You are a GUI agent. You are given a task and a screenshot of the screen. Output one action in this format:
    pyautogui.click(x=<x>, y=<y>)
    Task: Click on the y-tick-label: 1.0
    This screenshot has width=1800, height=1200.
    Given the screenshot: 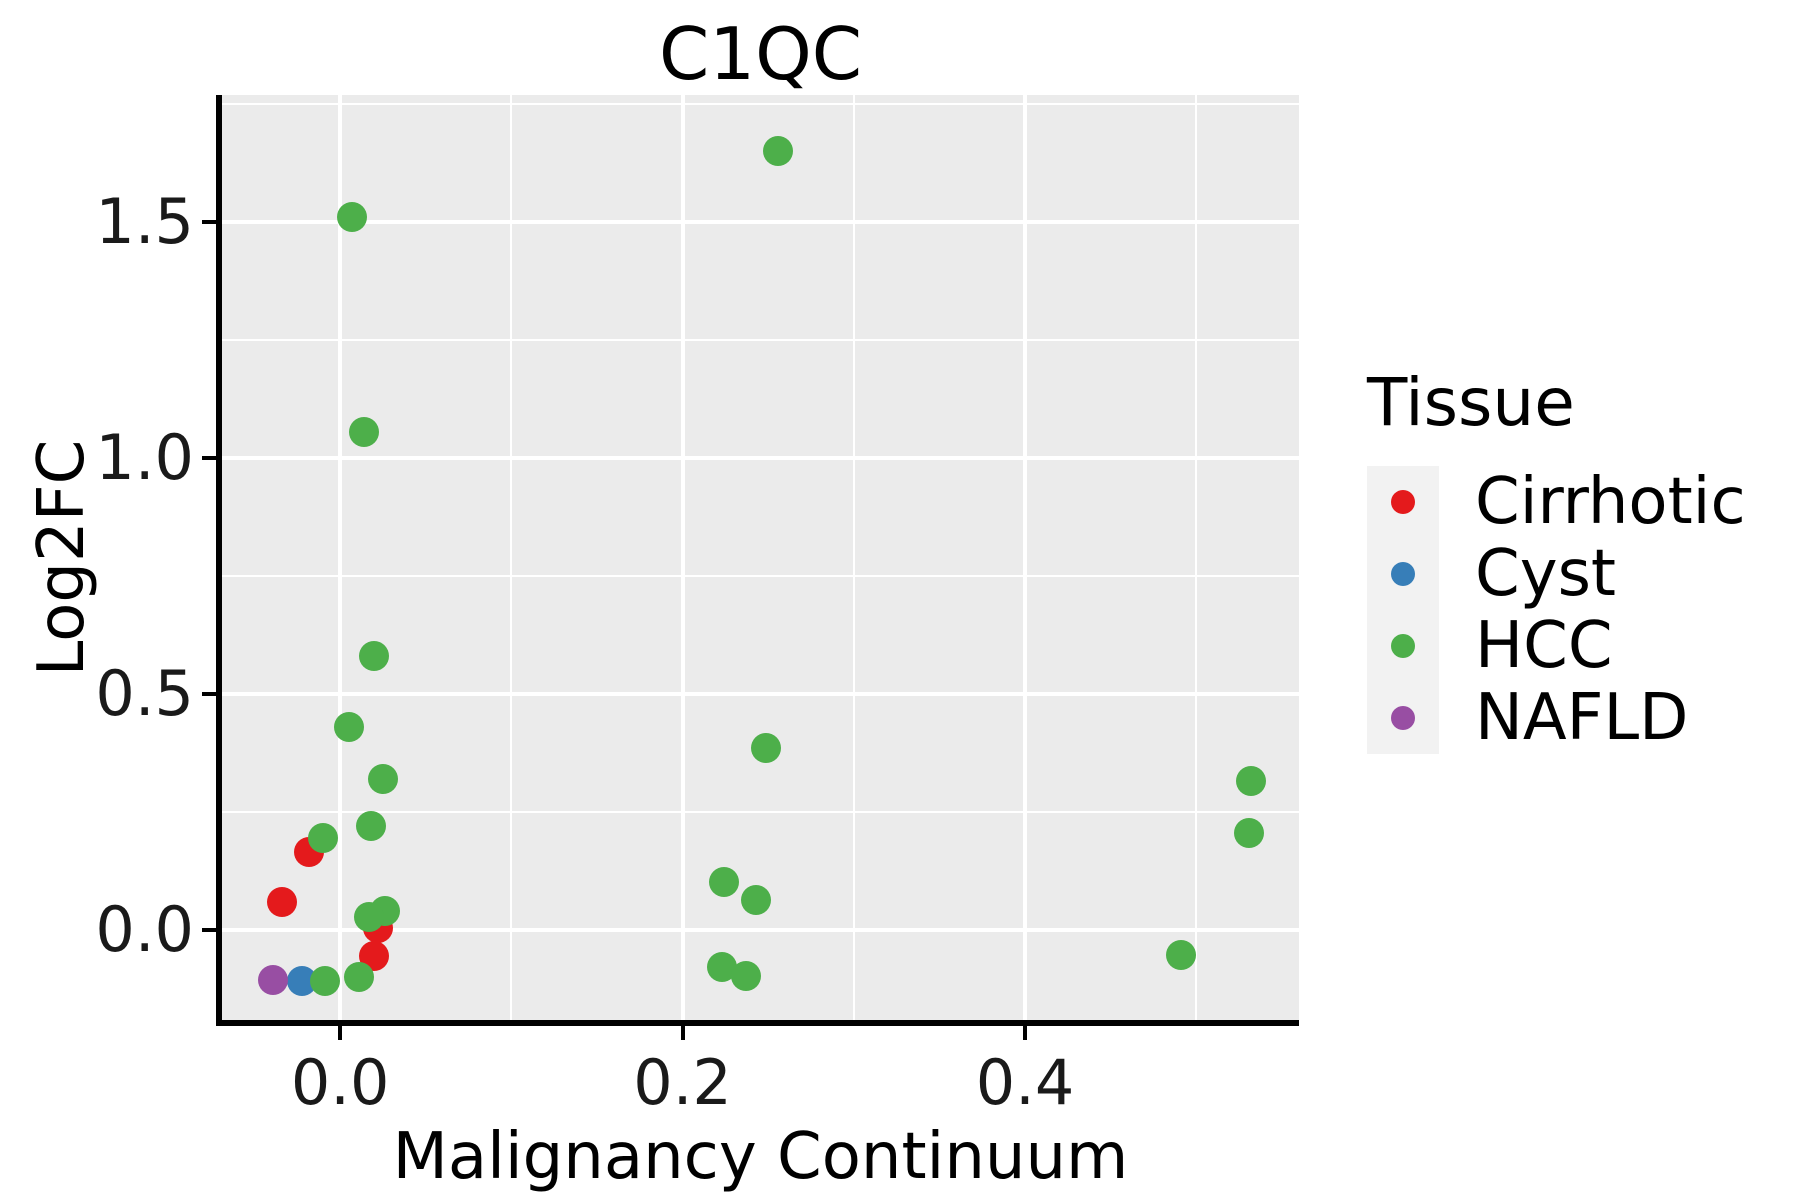 What is the action you would take?
    pyautogui.click(x=144, y=457)
    